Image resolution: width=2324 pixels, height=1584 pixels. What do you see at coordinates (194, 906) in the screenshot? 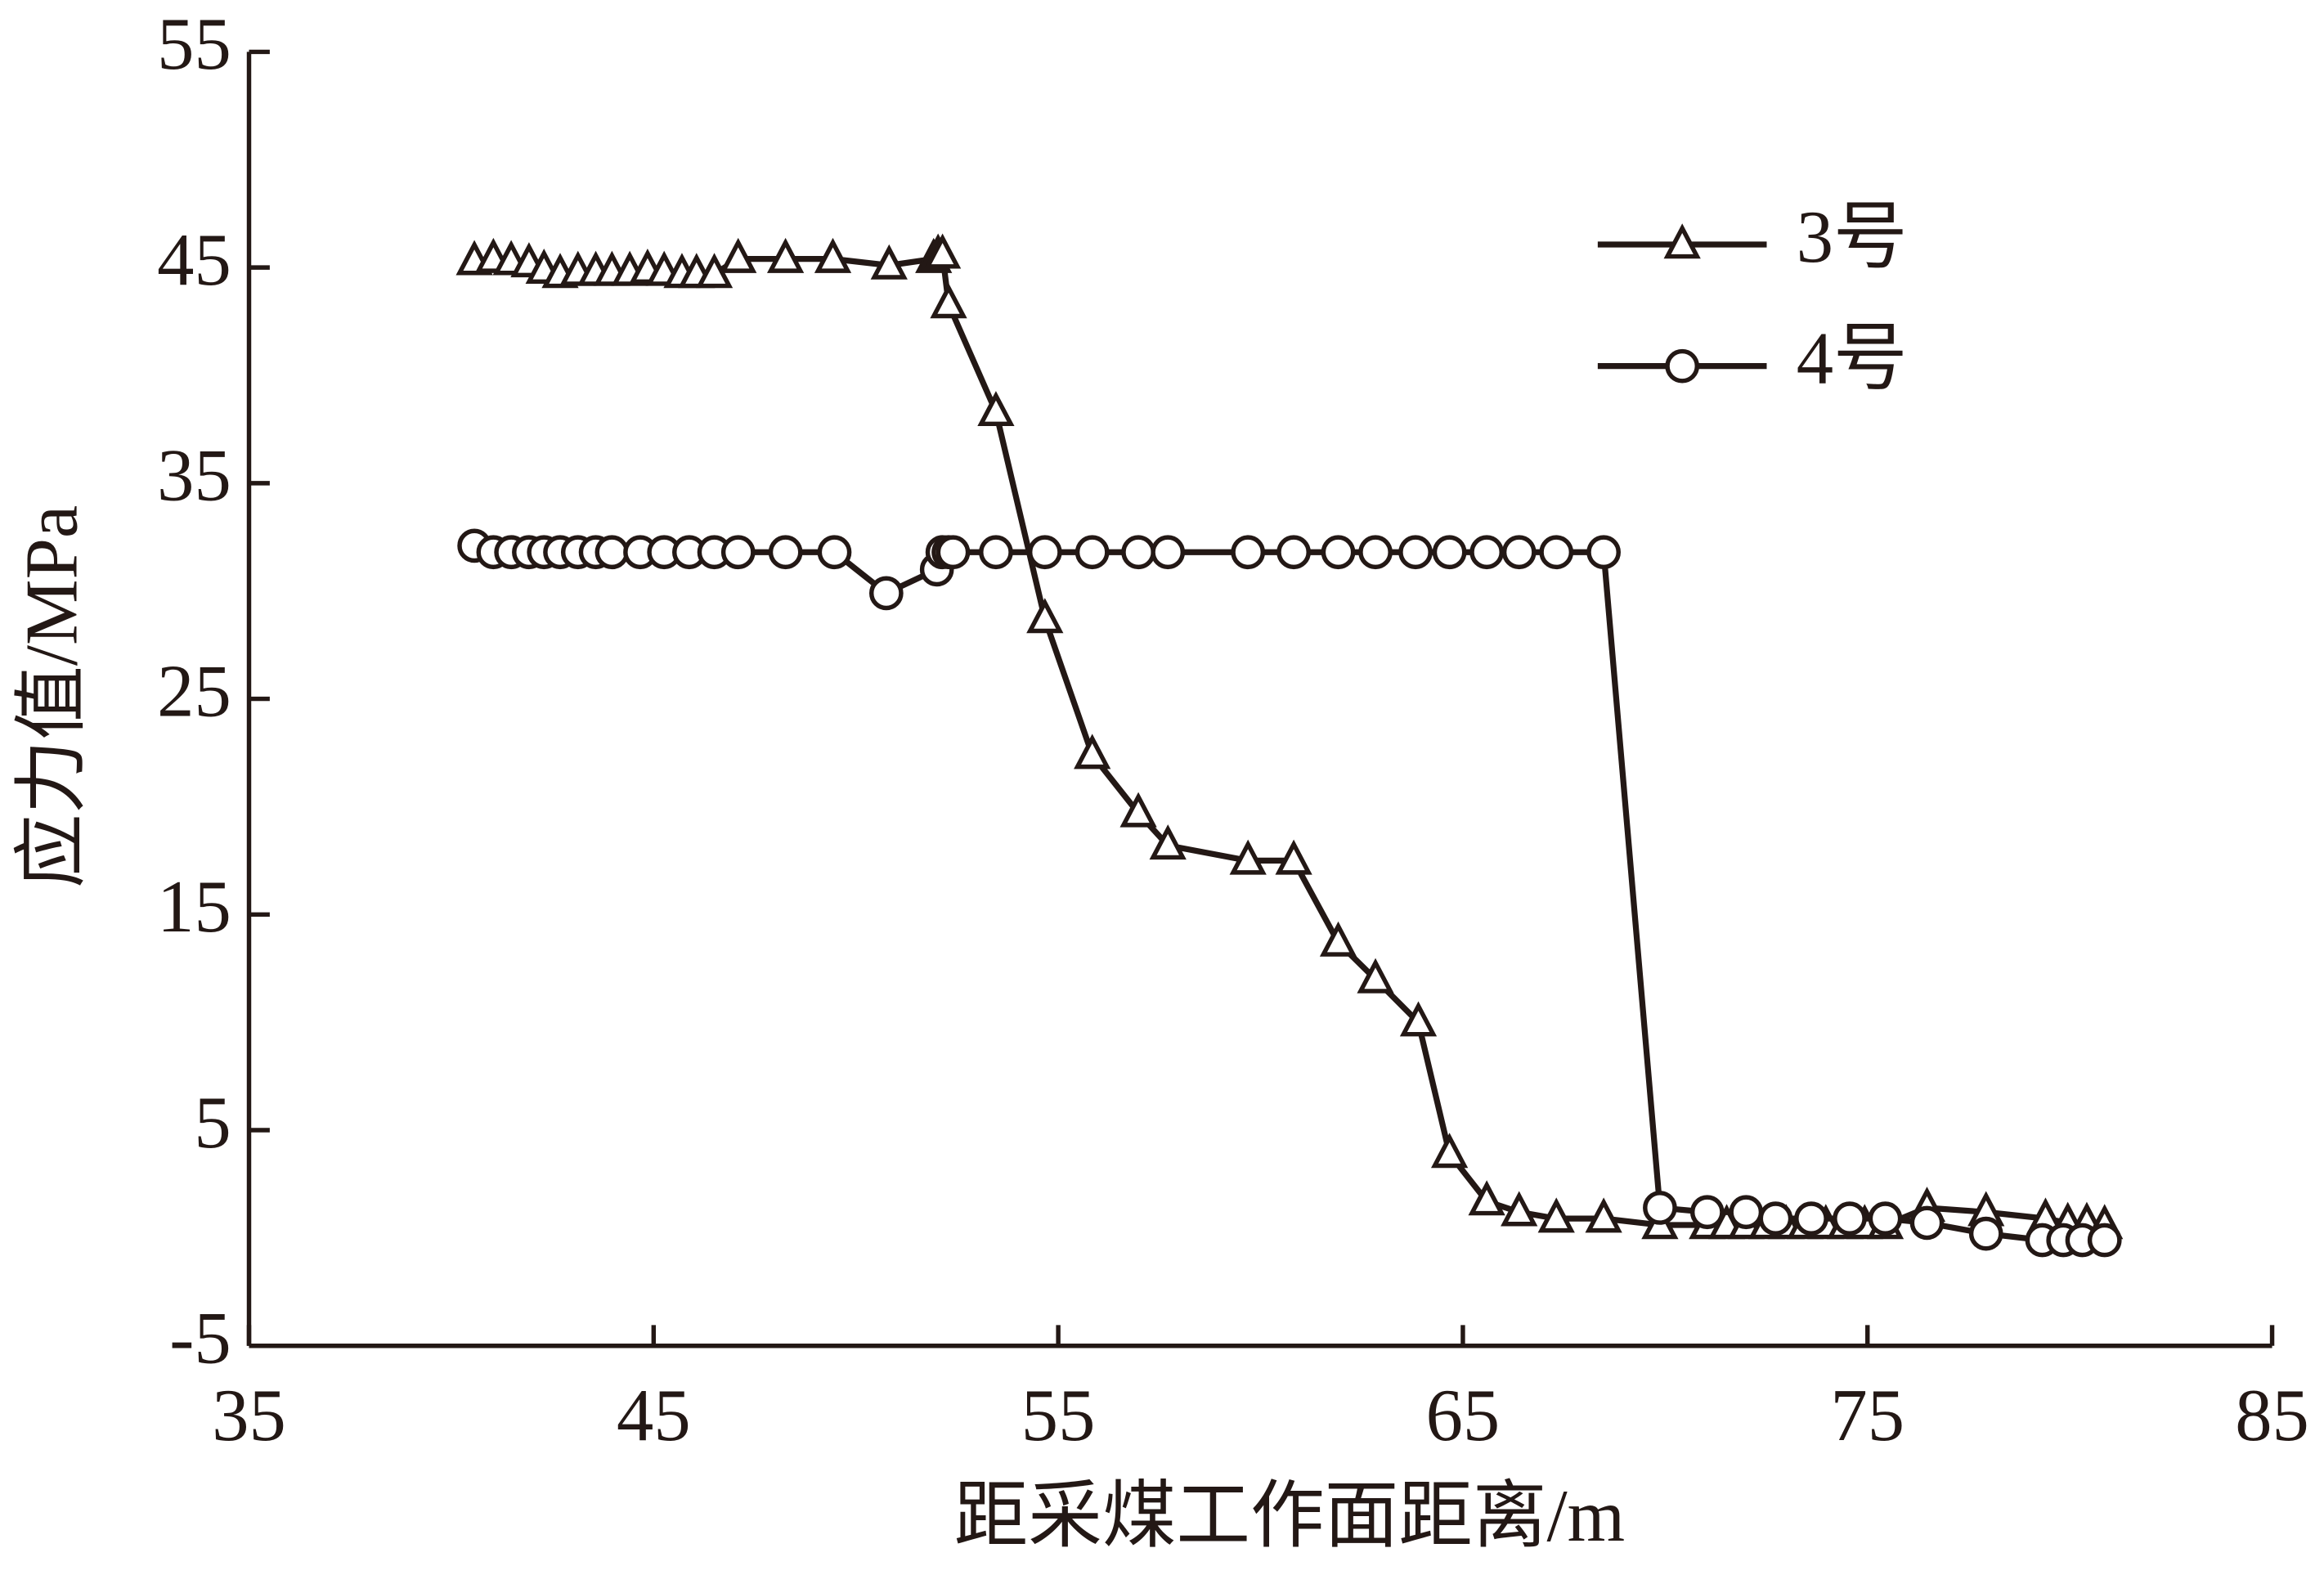
I see `y-tick-label: 15` at bounding box center [194, 906].